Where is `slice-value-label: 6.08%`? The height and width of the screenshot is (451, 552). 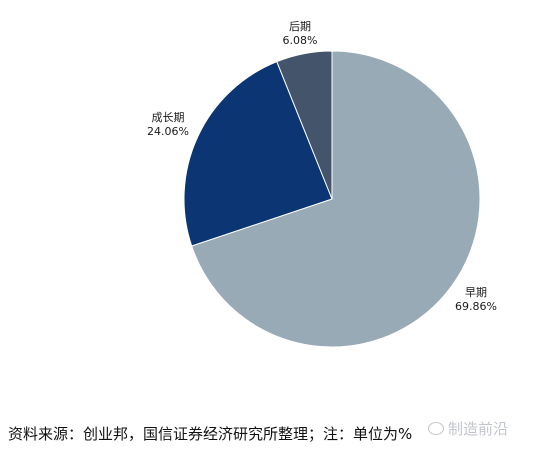 slice-value-label: 6.08% is located at coordinates (300, 40).